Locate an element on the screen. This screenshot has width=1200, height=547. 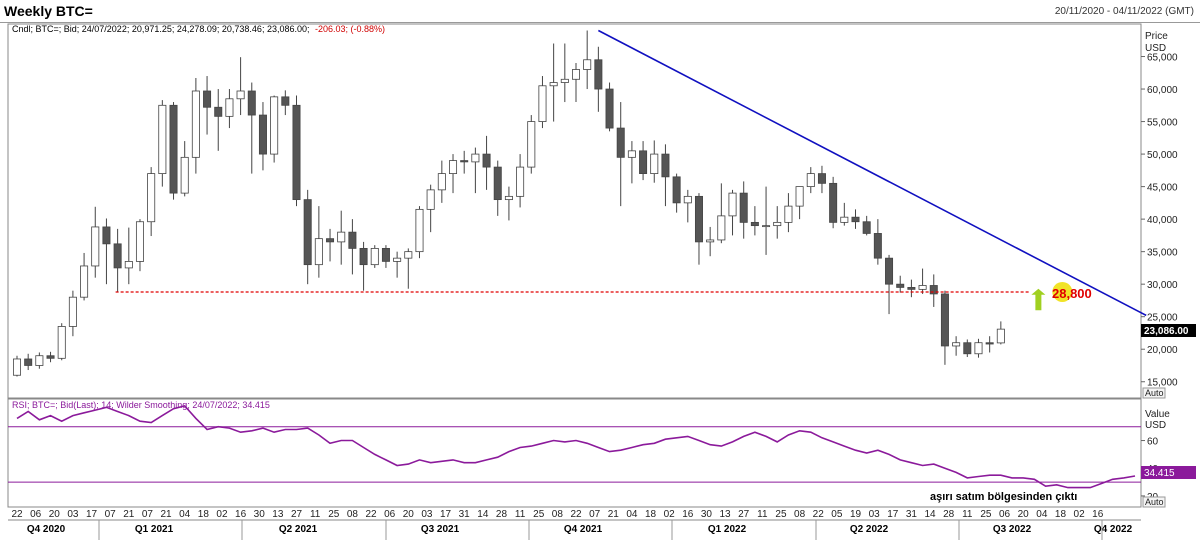
price-ytick-label: 40,000 is located at coordinates (1162, 220).